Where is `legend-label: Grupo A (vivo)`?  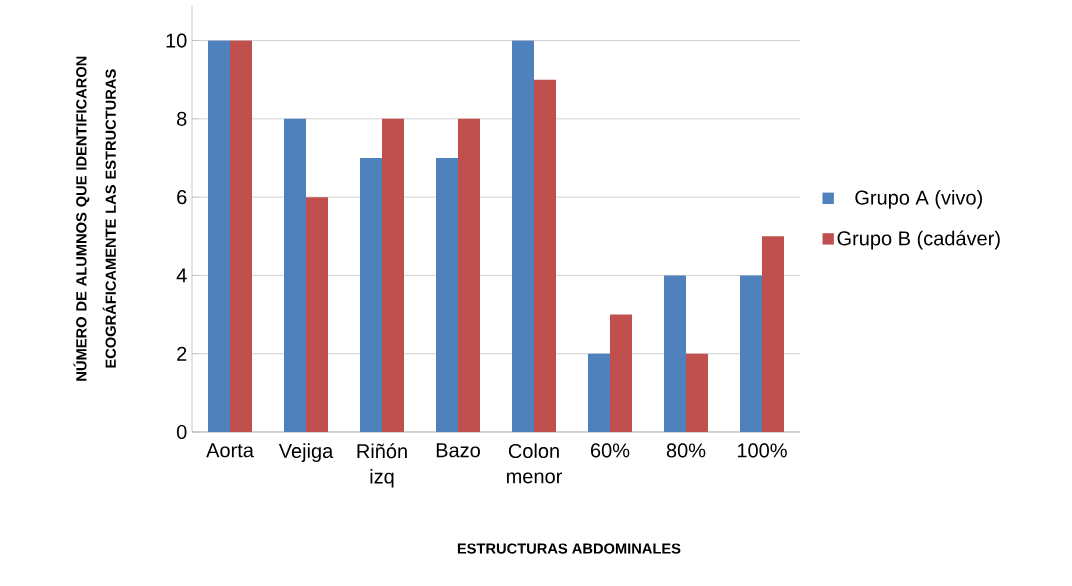 legend-label: Grupo A (vivo) is located at coordinates (918, 199).